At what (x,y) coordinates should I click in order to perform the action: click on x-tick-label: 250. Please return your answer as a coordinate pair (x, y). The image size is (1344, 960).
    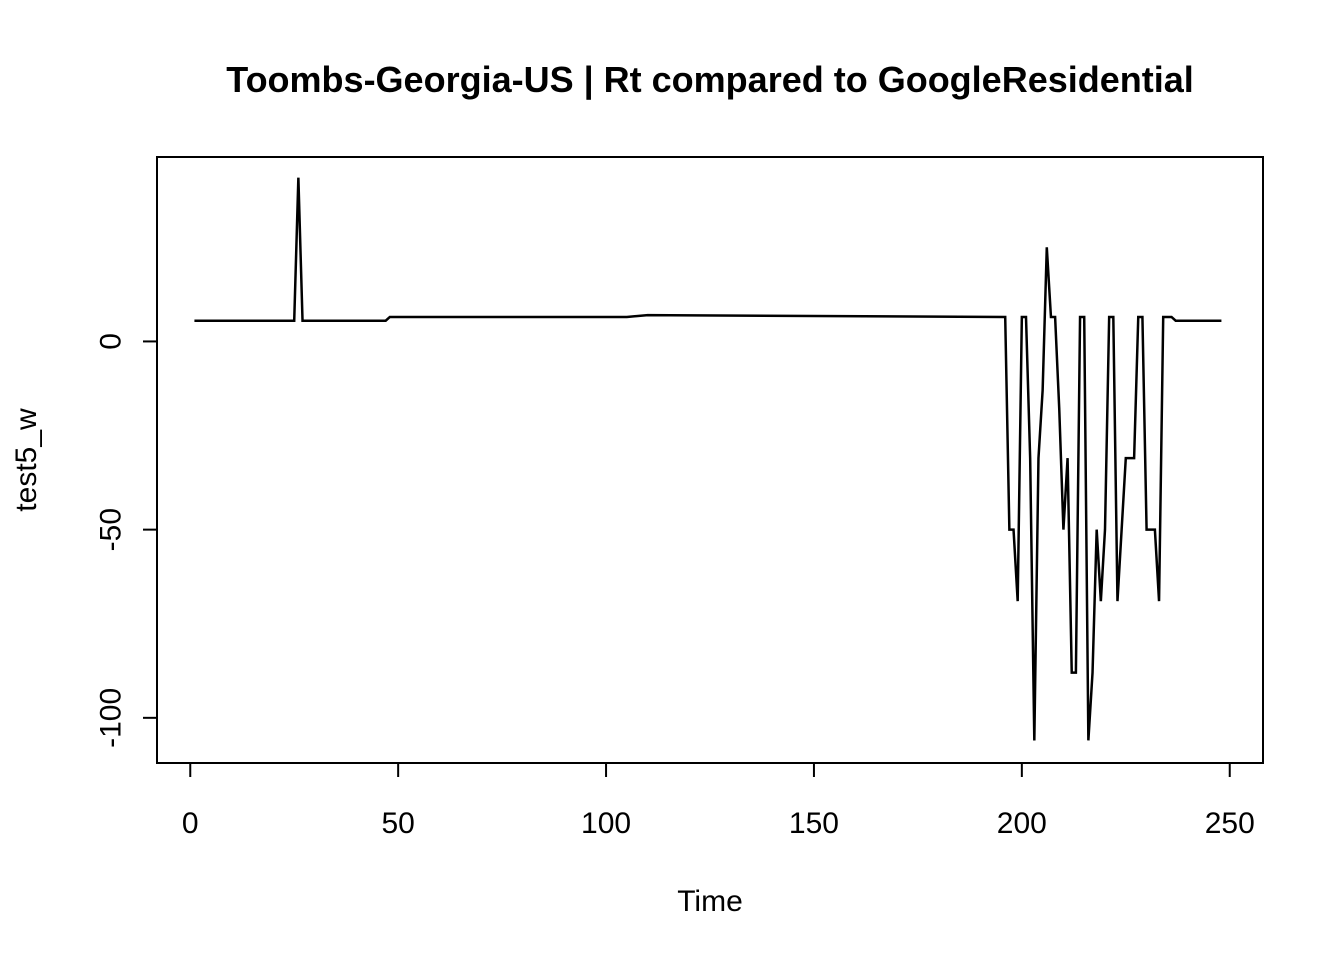
    Looking at the image, I should click on (1230, 823).